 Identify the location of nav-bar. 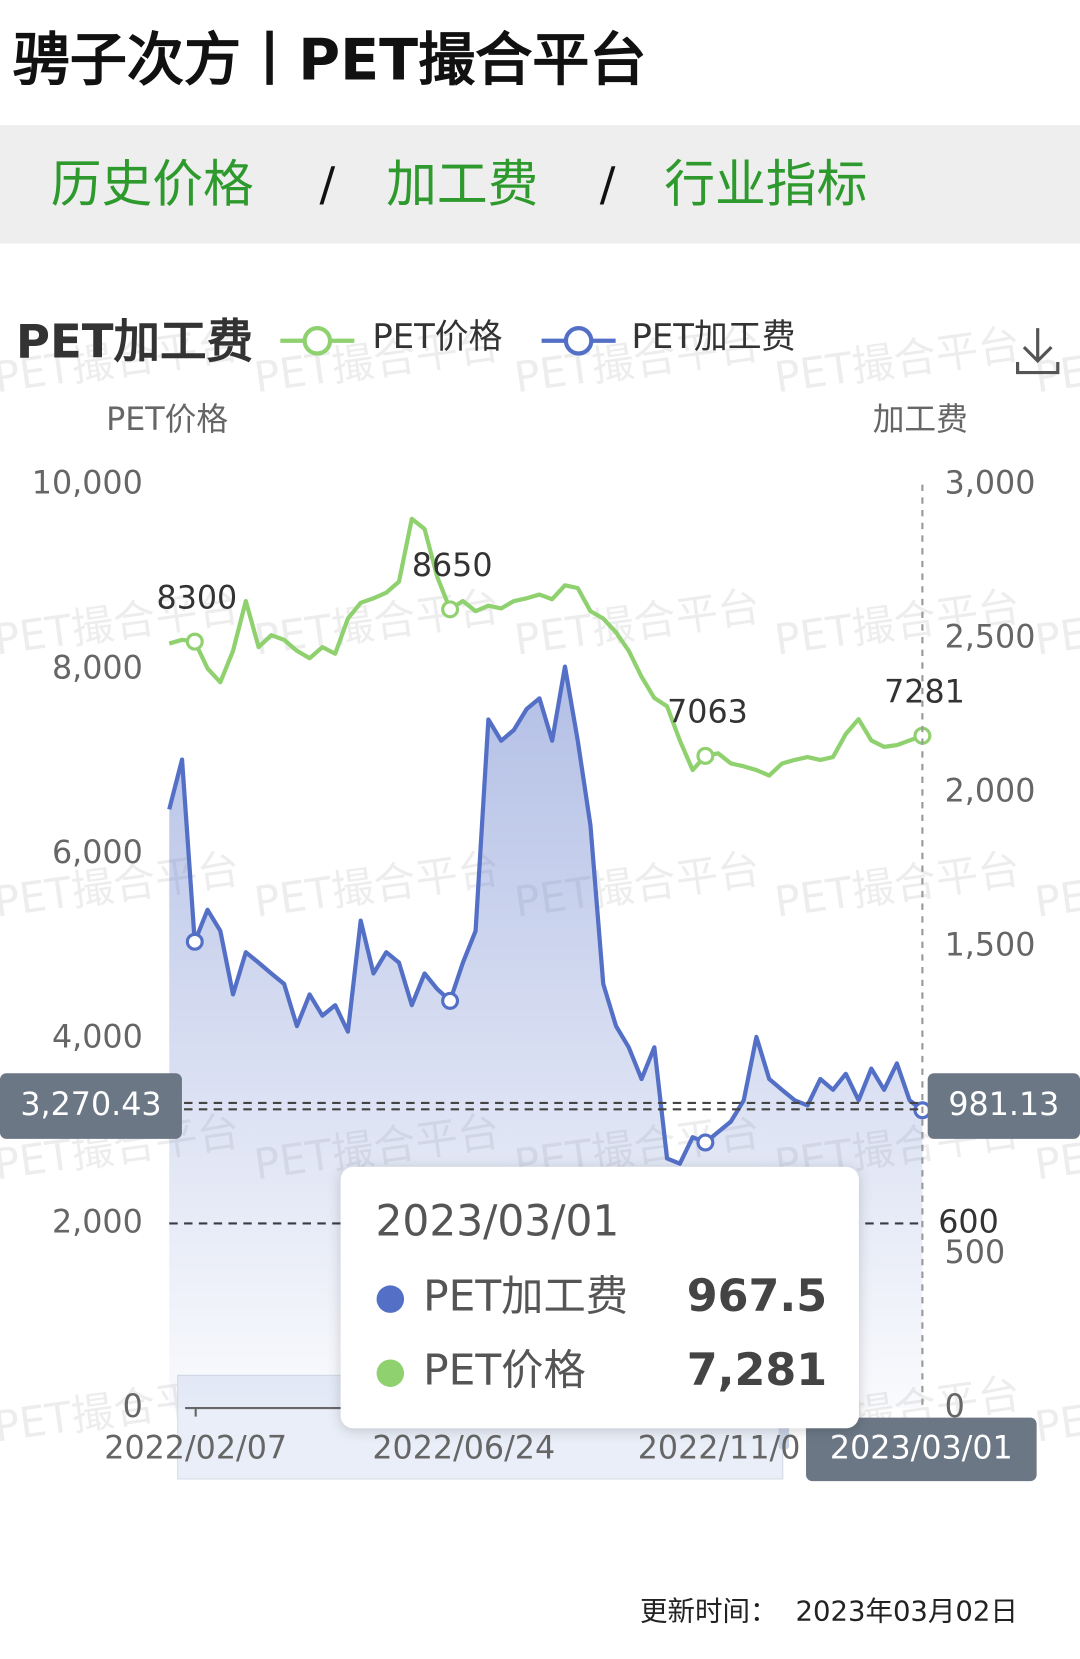
(540, 184).